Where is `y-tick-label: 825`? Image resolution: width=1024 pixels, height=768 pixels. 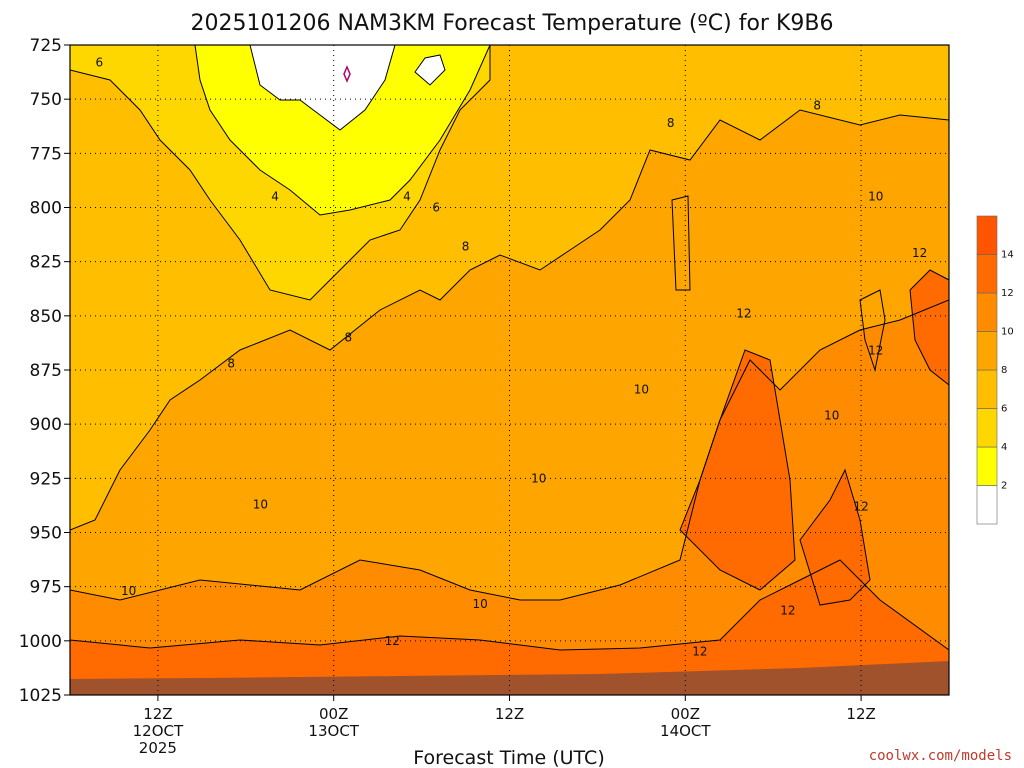 y-tick-label: 825 is located at coordinates (46, 263).